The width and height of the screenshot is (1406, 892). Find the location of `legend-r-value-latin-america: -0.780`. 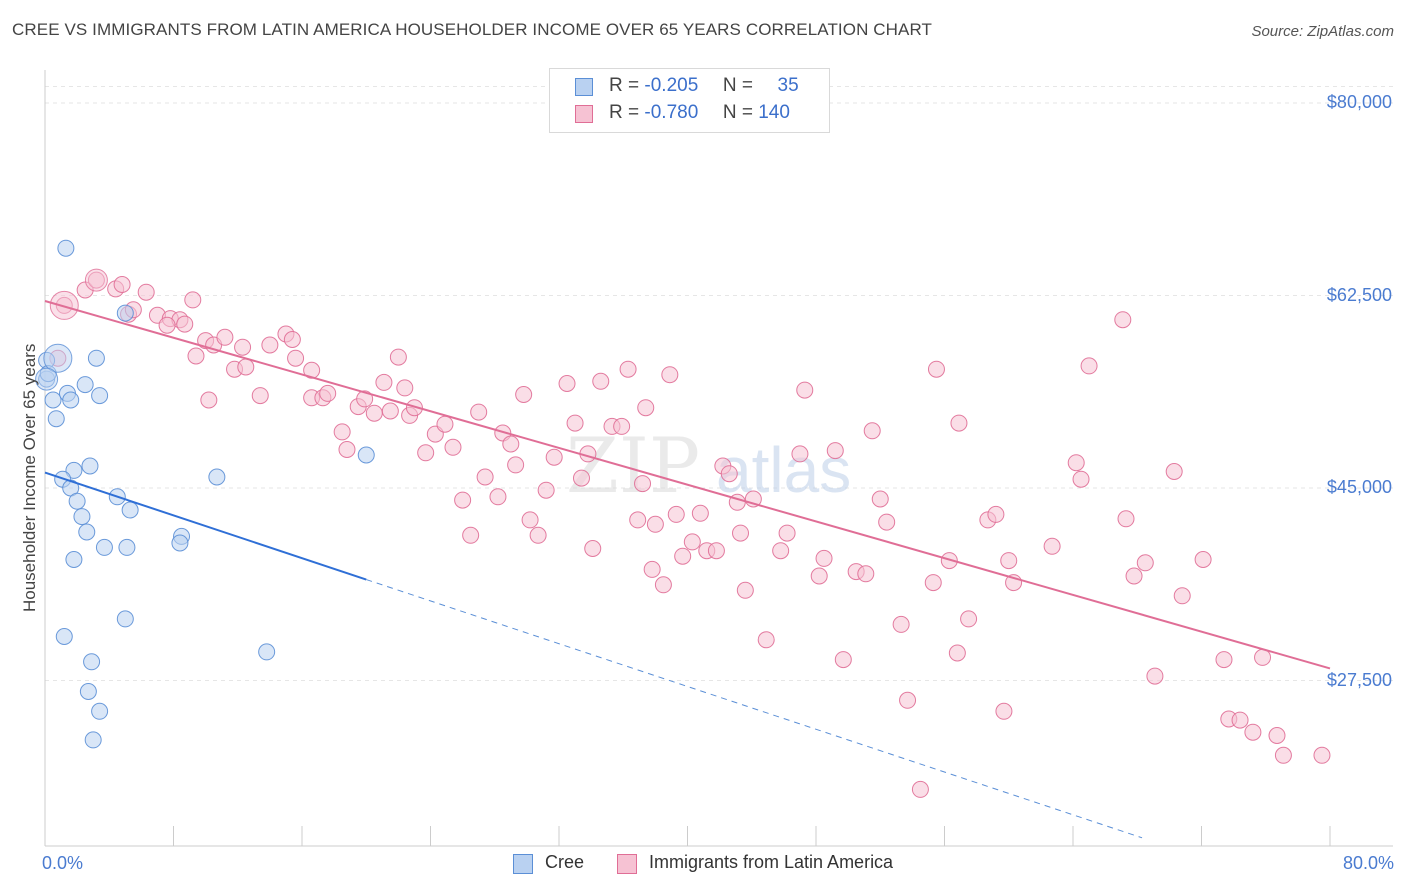

legend-r-value-latin-america: -0.780 is located at coordinates (671, 112).